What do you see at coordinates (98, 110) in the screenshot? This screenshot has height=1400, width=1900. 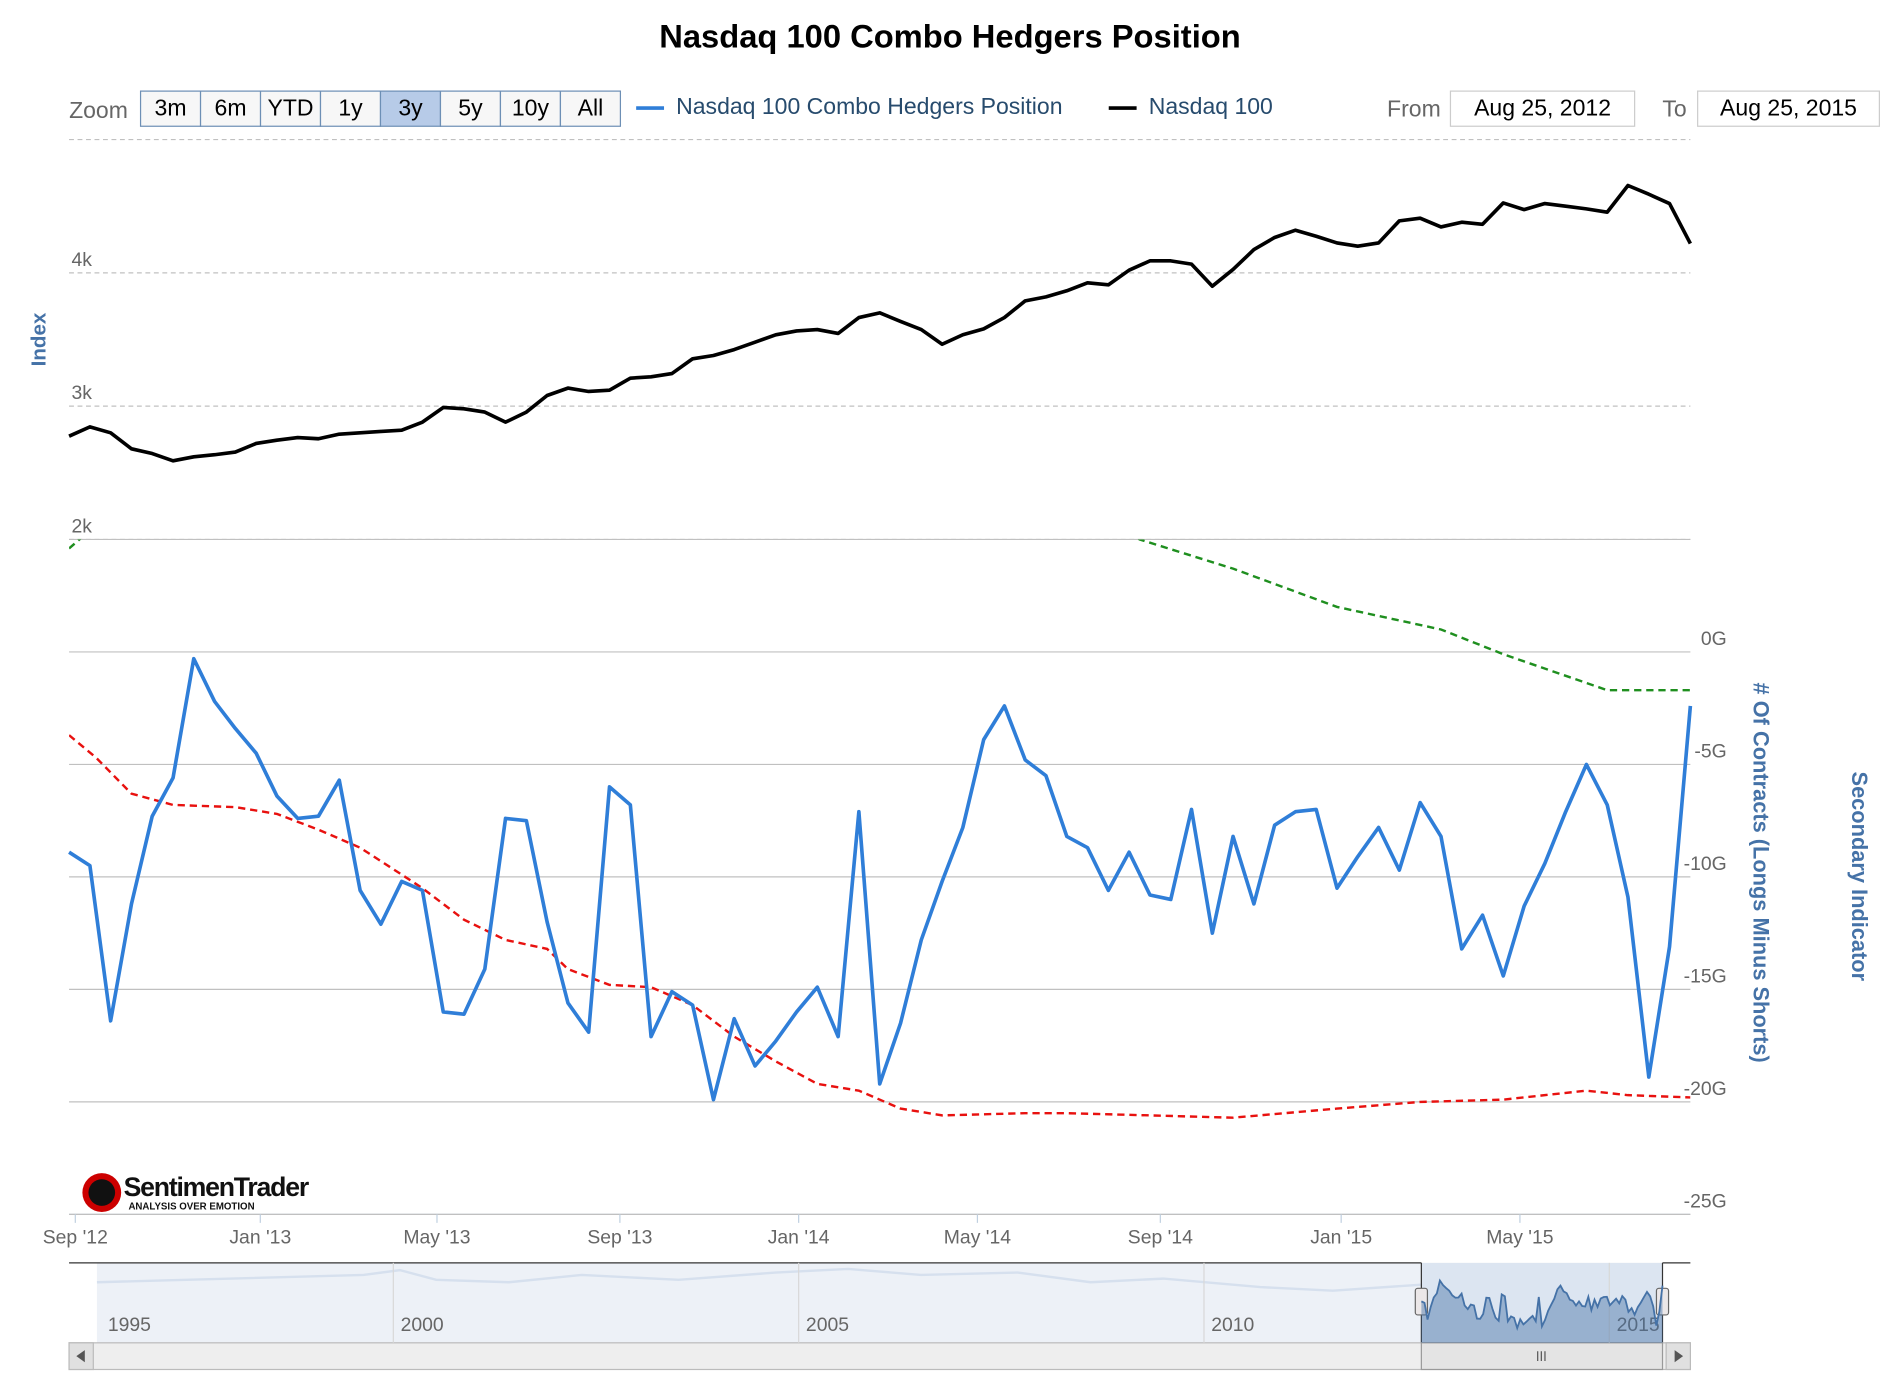 I see `zoom-label: Zoom` at bounding box center [98, 110].